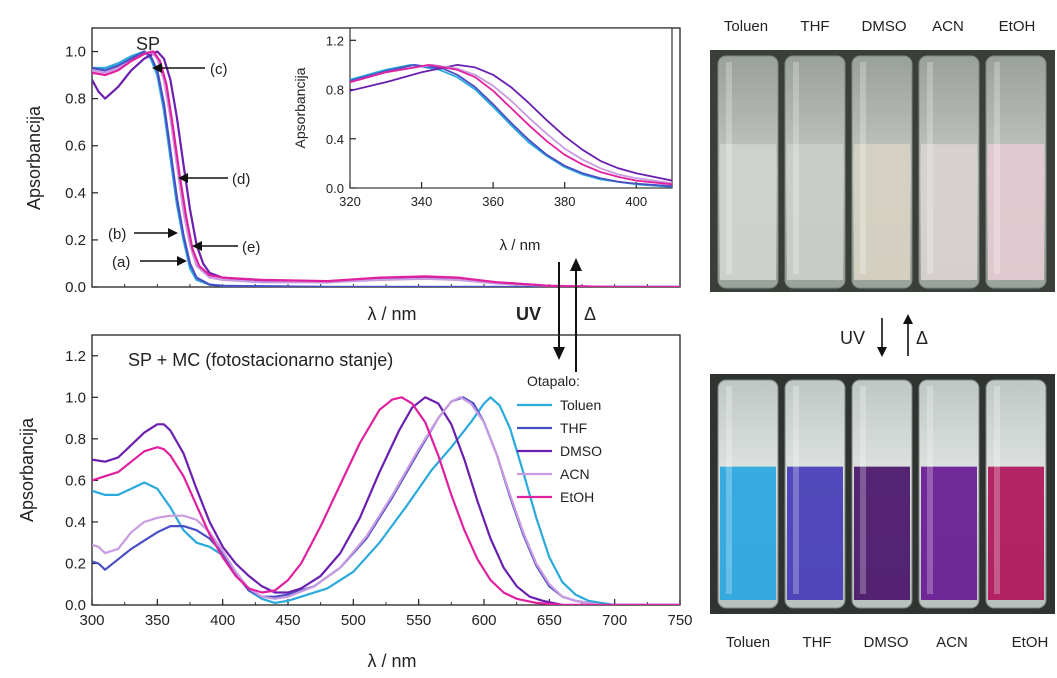  I want to click on annotation-a: (a), so click(149, 262).